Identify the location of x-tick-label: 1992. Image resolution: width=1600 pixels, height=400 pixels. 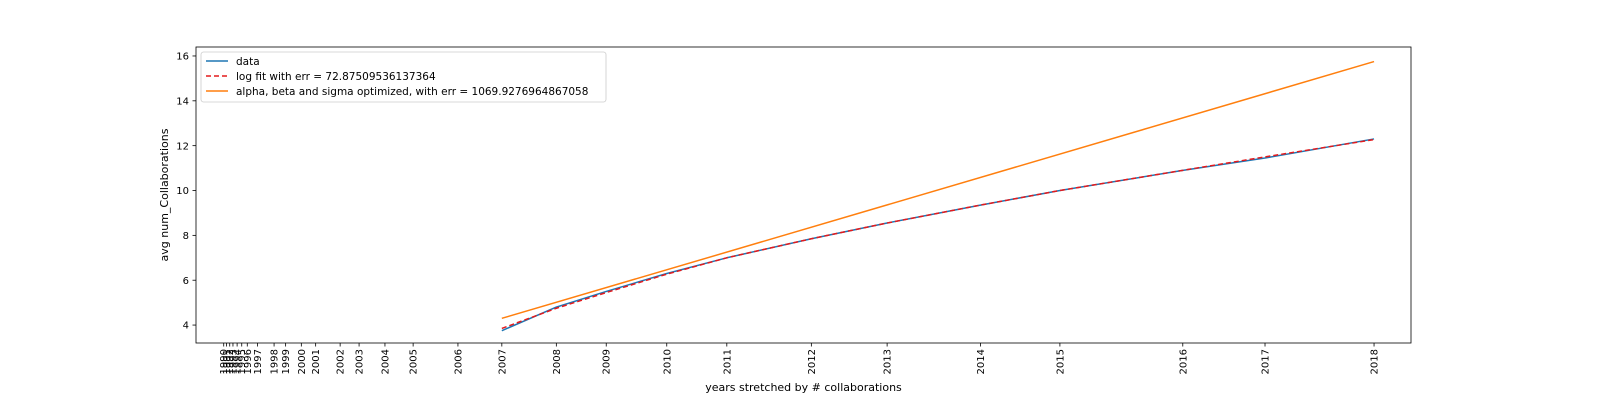
(230, 361).